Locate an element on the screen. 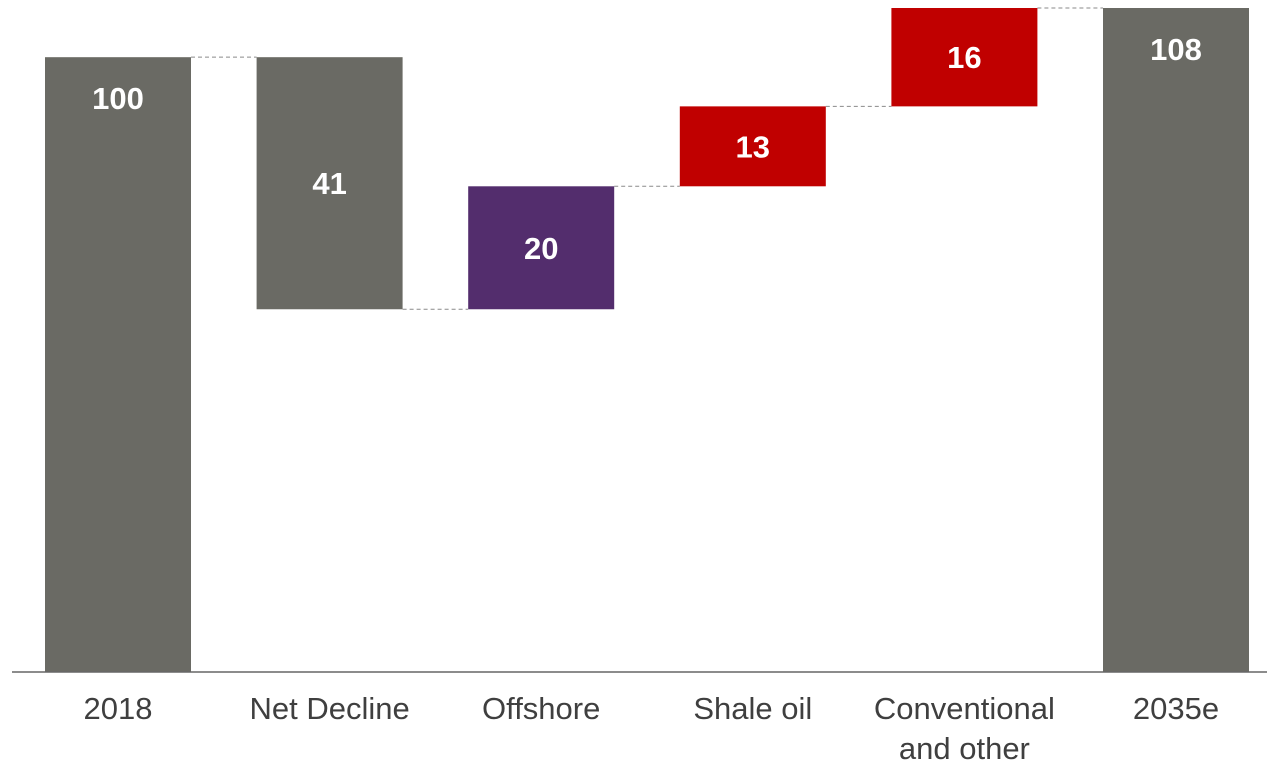 This screenshot has width=1267, height=765. bar-value-label-3: 13 is located at coordinates (753, 146).